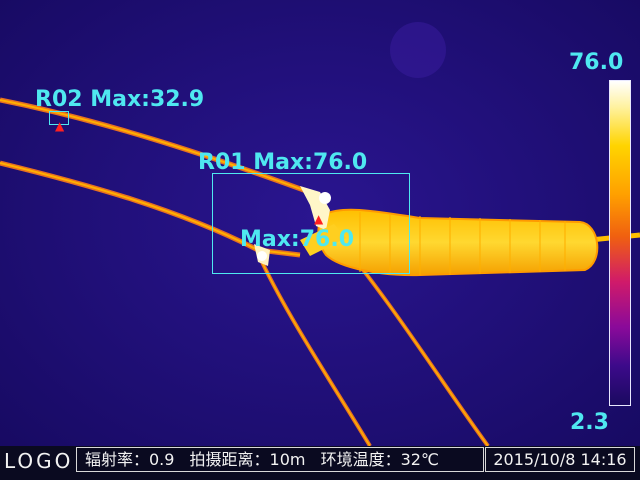  What do you see at coordinates (560, 459) in the screenshot?
I see `datetime-stamp: 2015/10/8 14:16` at bounding box center [560, 459].